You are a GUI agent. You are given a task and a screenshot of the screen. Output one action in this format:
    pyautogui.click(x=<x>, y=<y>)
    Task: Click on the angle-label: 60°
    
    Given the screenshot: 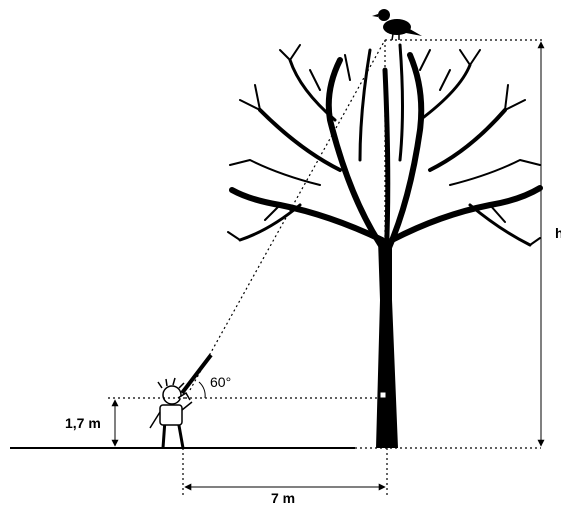 What is the action you would take?
    pyautogui.click(x=220, y=382)
    